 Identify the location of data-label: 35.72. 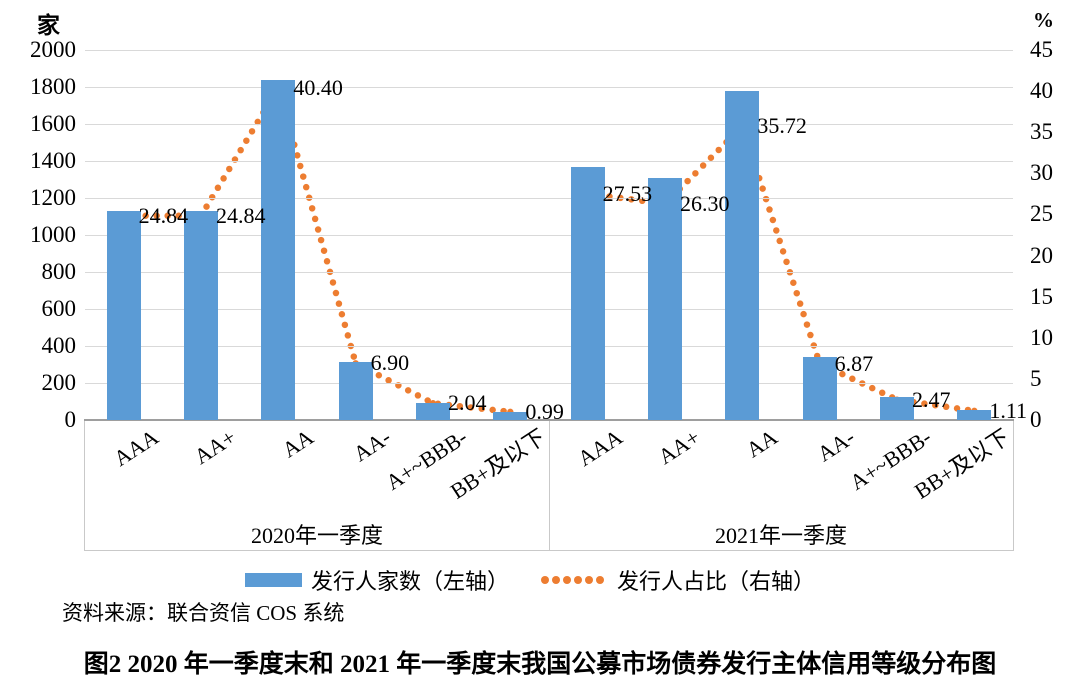
(782, 126).